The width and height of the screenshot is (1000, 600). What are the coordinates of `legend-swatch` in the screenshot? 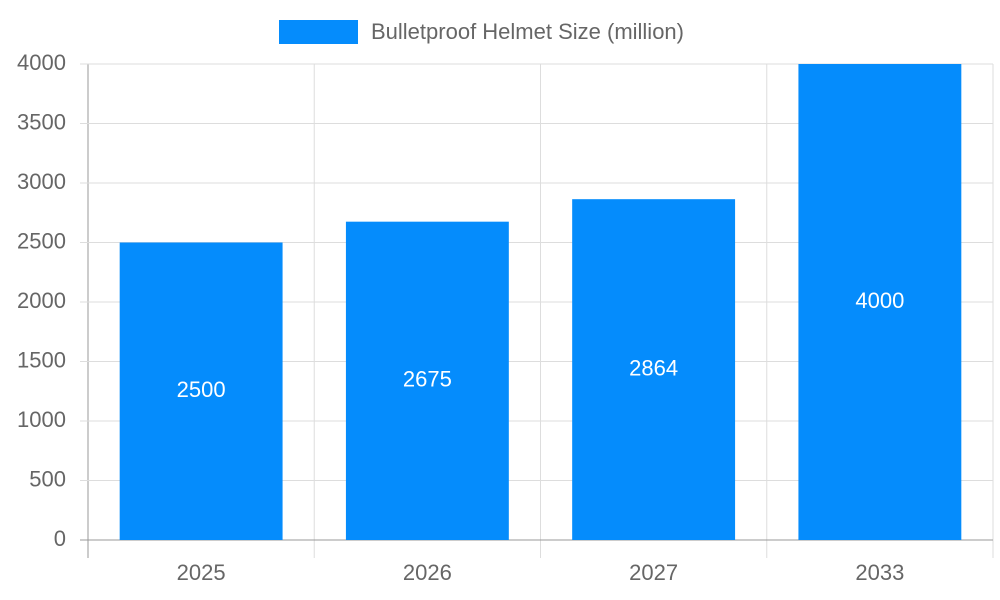 It's located at (318, 32).